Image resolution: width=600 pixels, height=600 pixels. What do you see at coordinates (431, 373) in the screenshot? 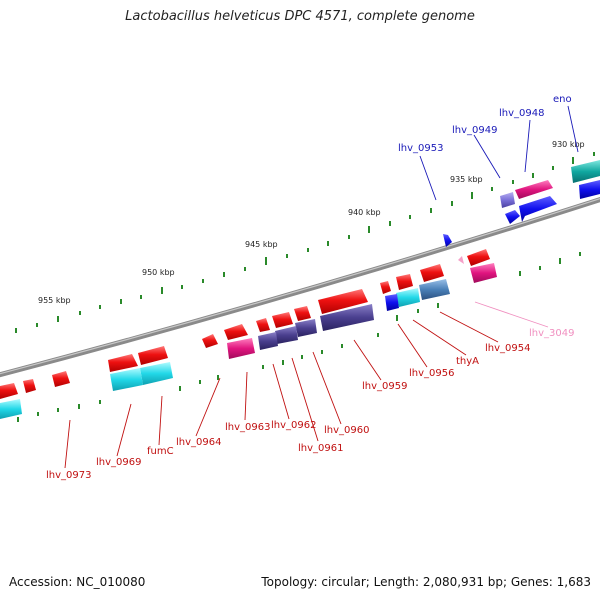
I see `gene-label-lhv-0956: lhv_0956` at bounding box center [431, 373].